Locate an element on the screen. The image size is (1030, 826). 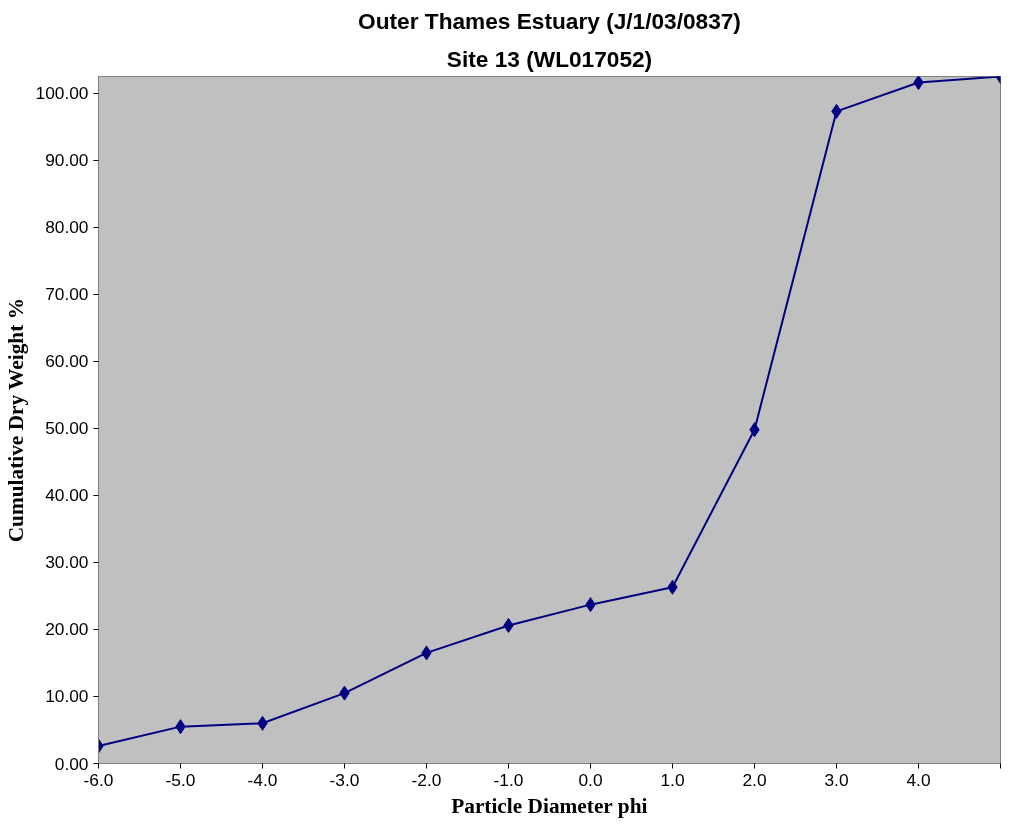
x-tick-label: -5.0 is located at coordinates (180, 779).